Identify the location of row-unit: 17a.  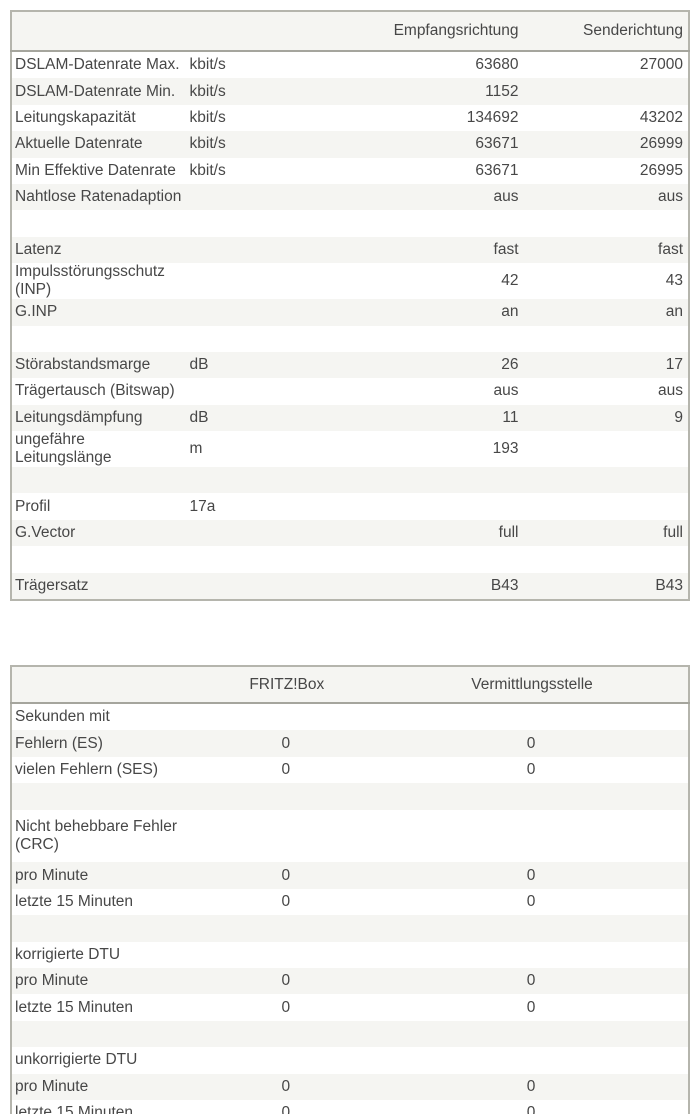
(202, 506).